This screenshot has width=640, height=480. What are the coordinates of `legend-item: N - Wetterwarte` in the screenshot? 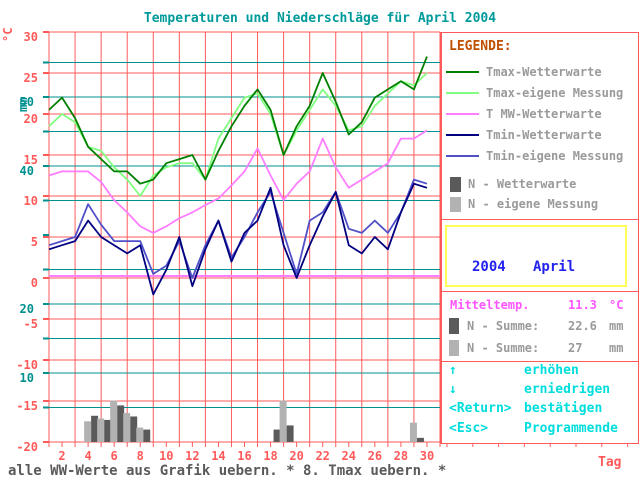 It's located at (540, 184).